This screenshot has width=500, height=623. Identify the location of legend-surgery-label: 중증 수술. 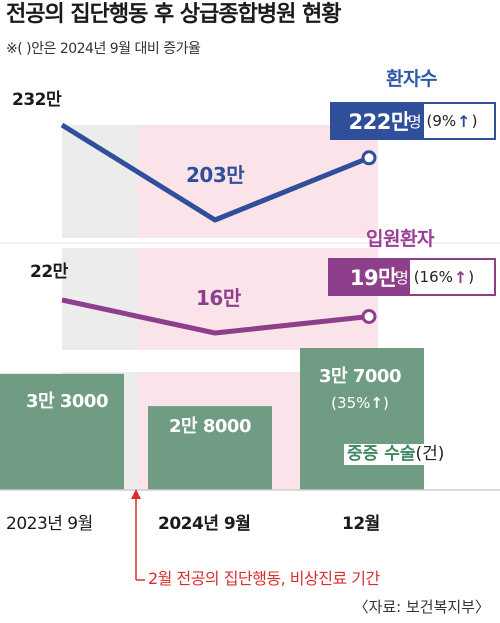
(381, 454).